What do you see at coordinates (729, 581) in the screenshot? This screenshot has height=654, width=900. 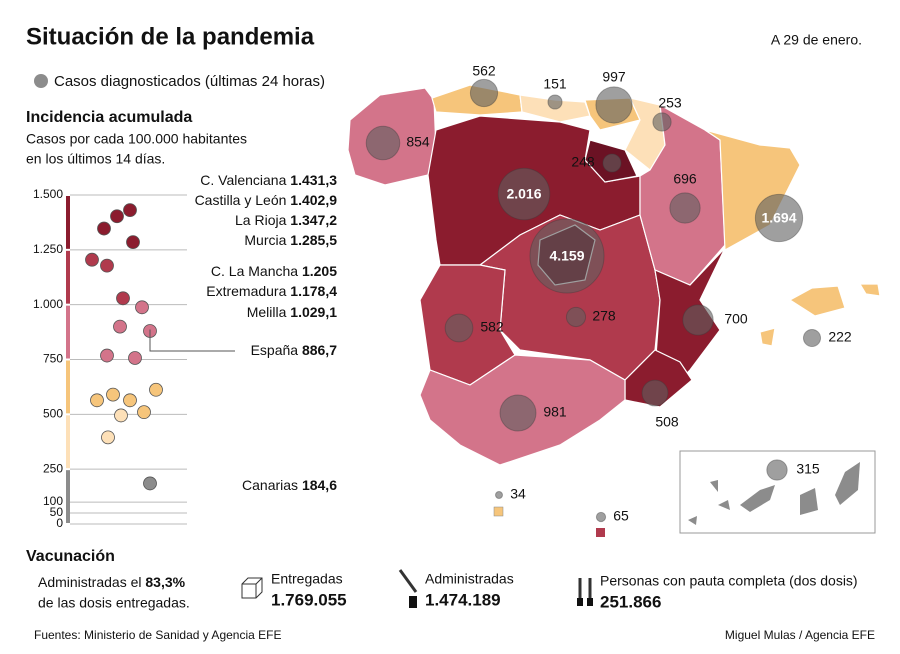 I see `complete-label: Personas con pauta completa (dos dosis)` at bounding box center [729, 581].